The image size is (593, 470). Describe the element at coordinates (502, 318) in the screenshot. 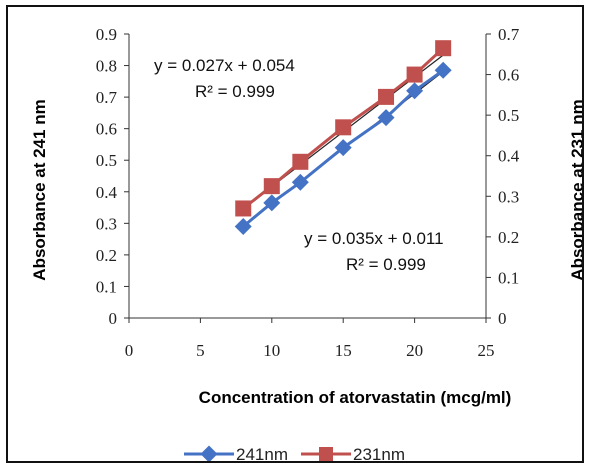

I see `right-axis-tick-label: 0` at that location.